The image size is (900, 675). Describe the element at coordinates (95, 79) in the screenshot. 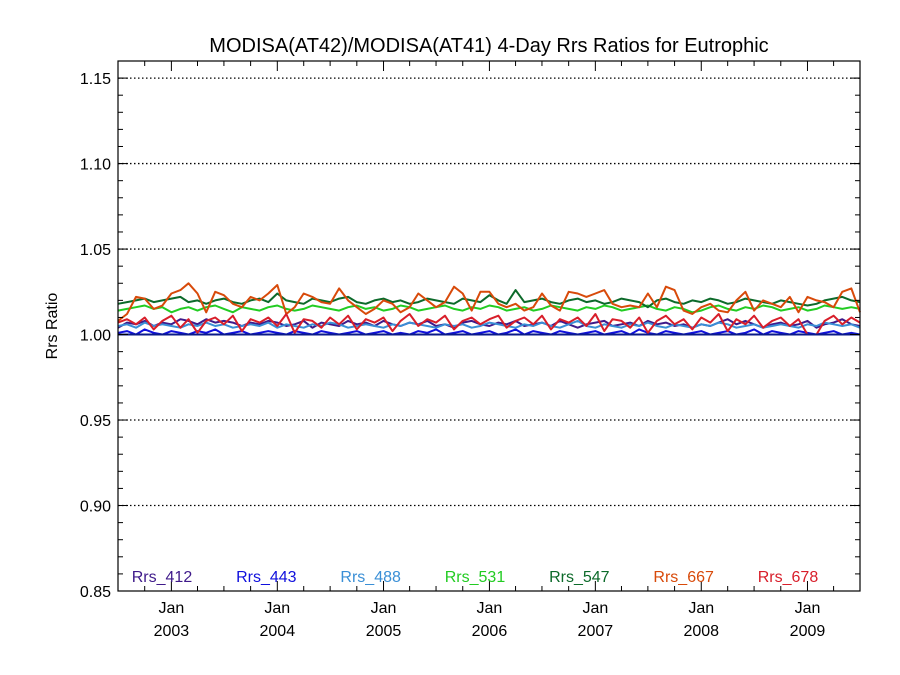

I see `y-tick-label: 1.15` at that location.